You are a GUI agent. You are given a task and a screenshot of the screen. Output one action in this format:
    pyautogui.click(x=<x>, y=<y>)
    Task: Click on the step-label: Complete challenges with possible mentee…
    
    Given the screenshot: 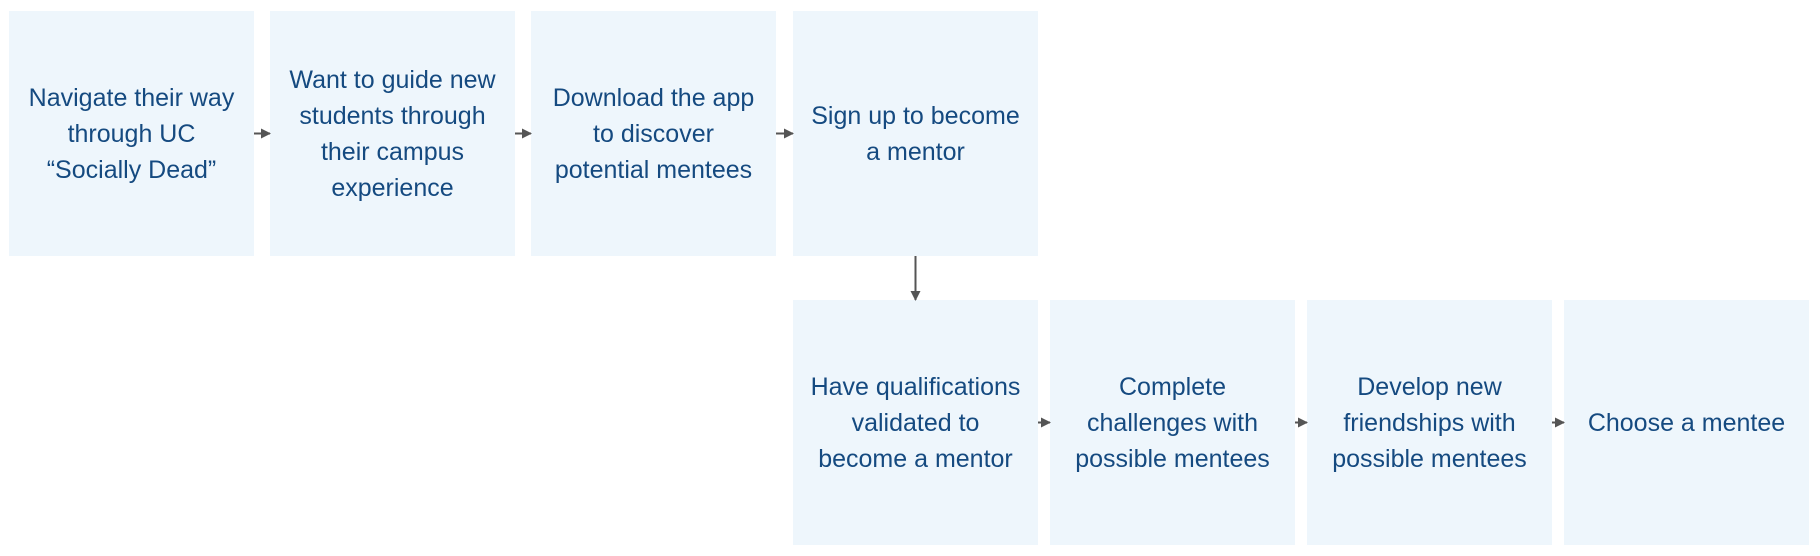 What is the action you would take?
    pyautogui.click(x=1172, y=422)
    